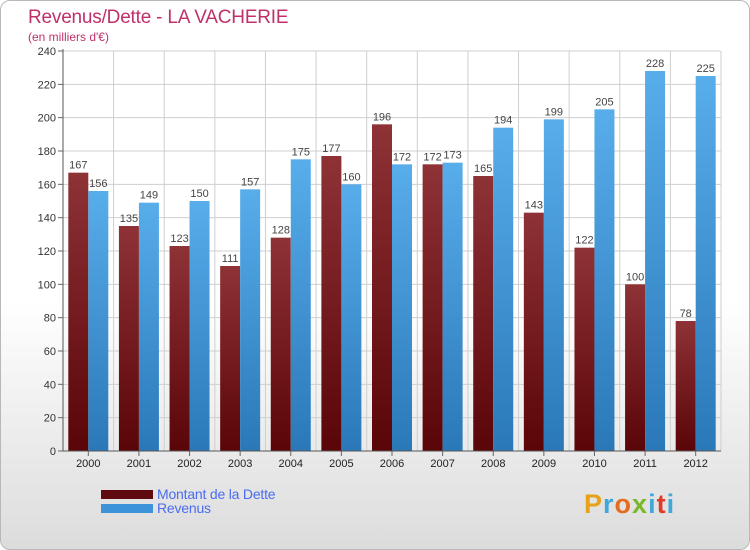 This screenshot has height=550, width=750. Describe the element at coordinates (230, 259) in the screenshot. I see `data-label-dette: 111` at that location.